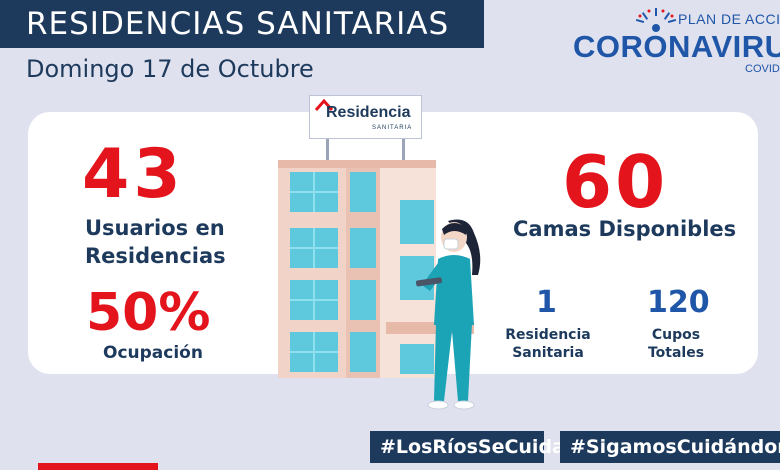 The image size is (780, 470). I want to click on residencia-sign: Residencia SANITARIA, so click(365, 117).